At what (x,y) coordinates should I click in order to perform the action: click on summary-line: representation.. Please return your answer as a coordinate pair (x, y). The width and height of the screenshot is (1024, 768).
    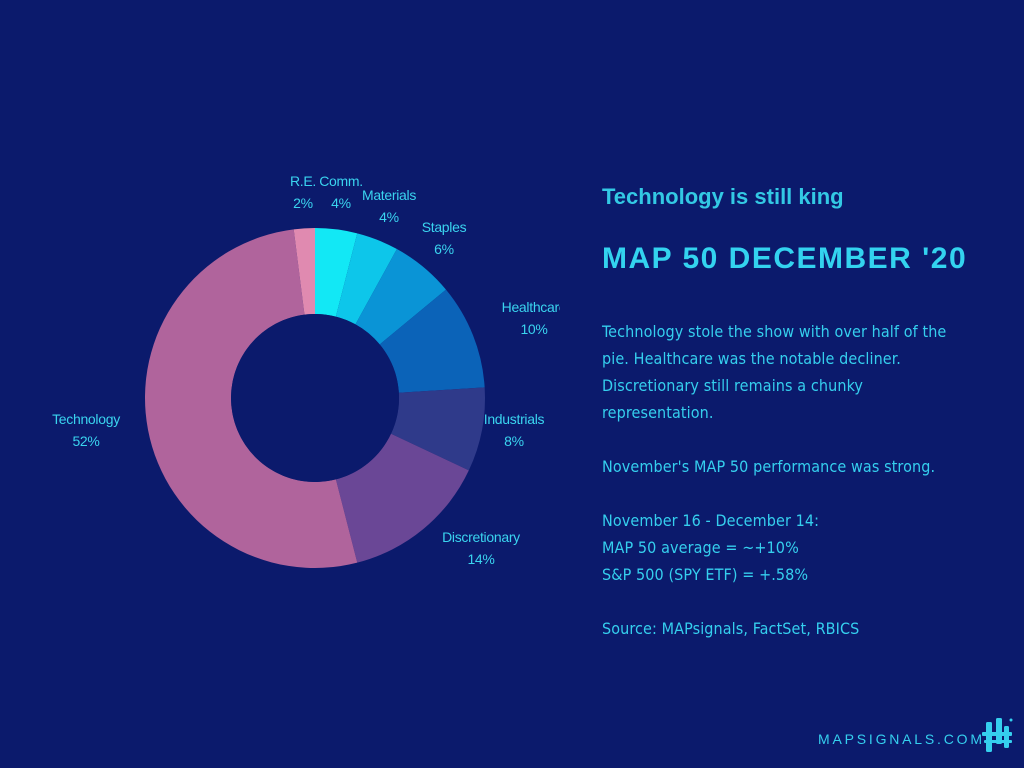
    Looking at the image, I should click on (658, 412).